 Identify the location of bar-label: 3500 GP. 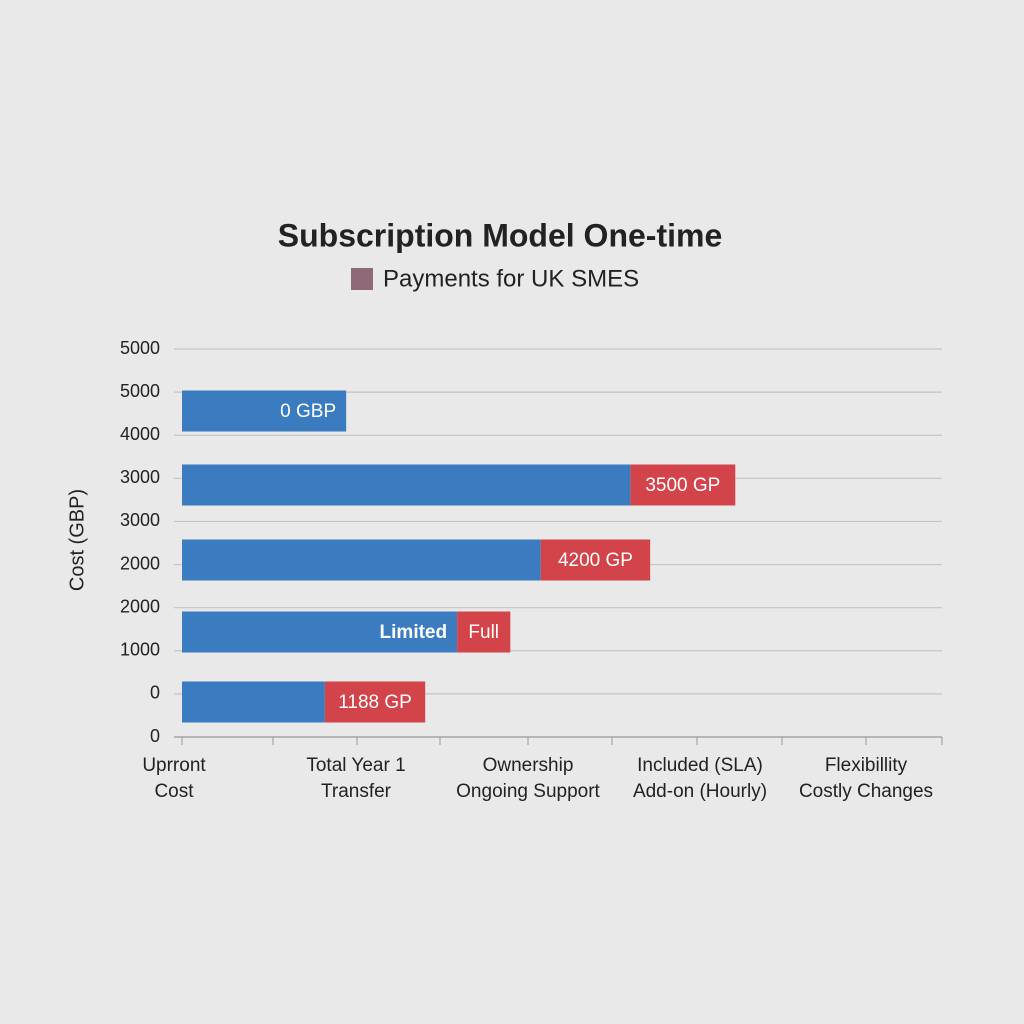
(682, 485).